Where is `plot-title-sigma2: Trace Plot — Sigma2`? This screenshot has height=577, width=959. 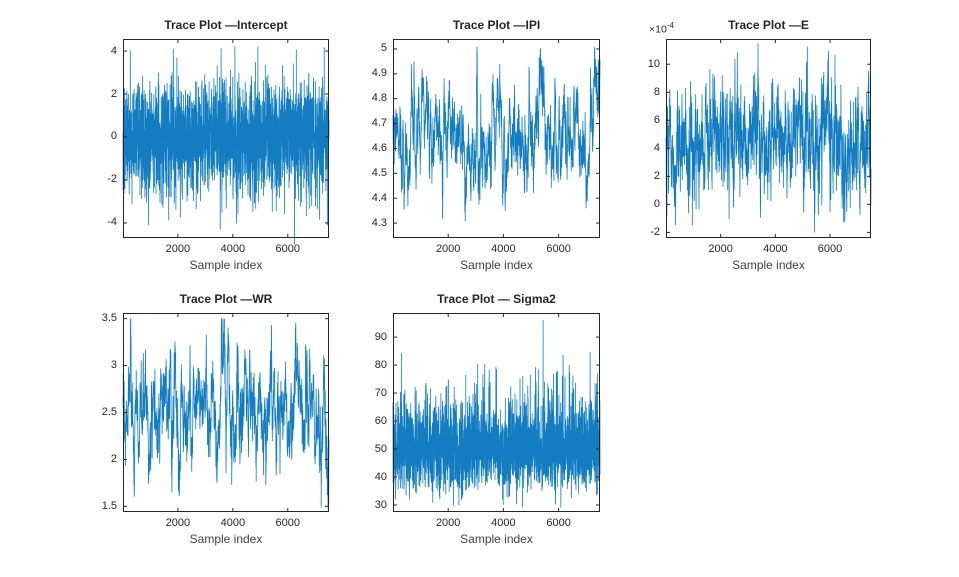 plot-title-sigma2: Trace Plot — Sigma2 is located at coordinates (496, 299).